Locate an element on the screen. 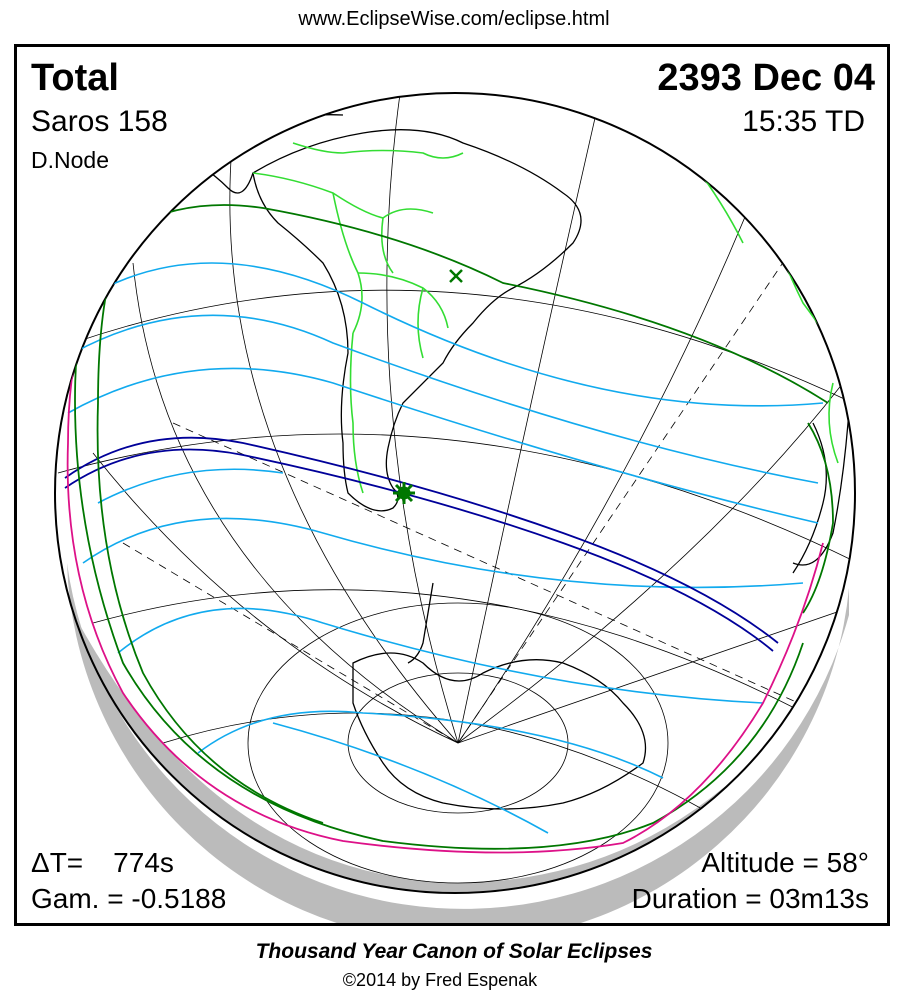  eclipse-date: 2393 Dec 04 is located at coordinates (766, 78).